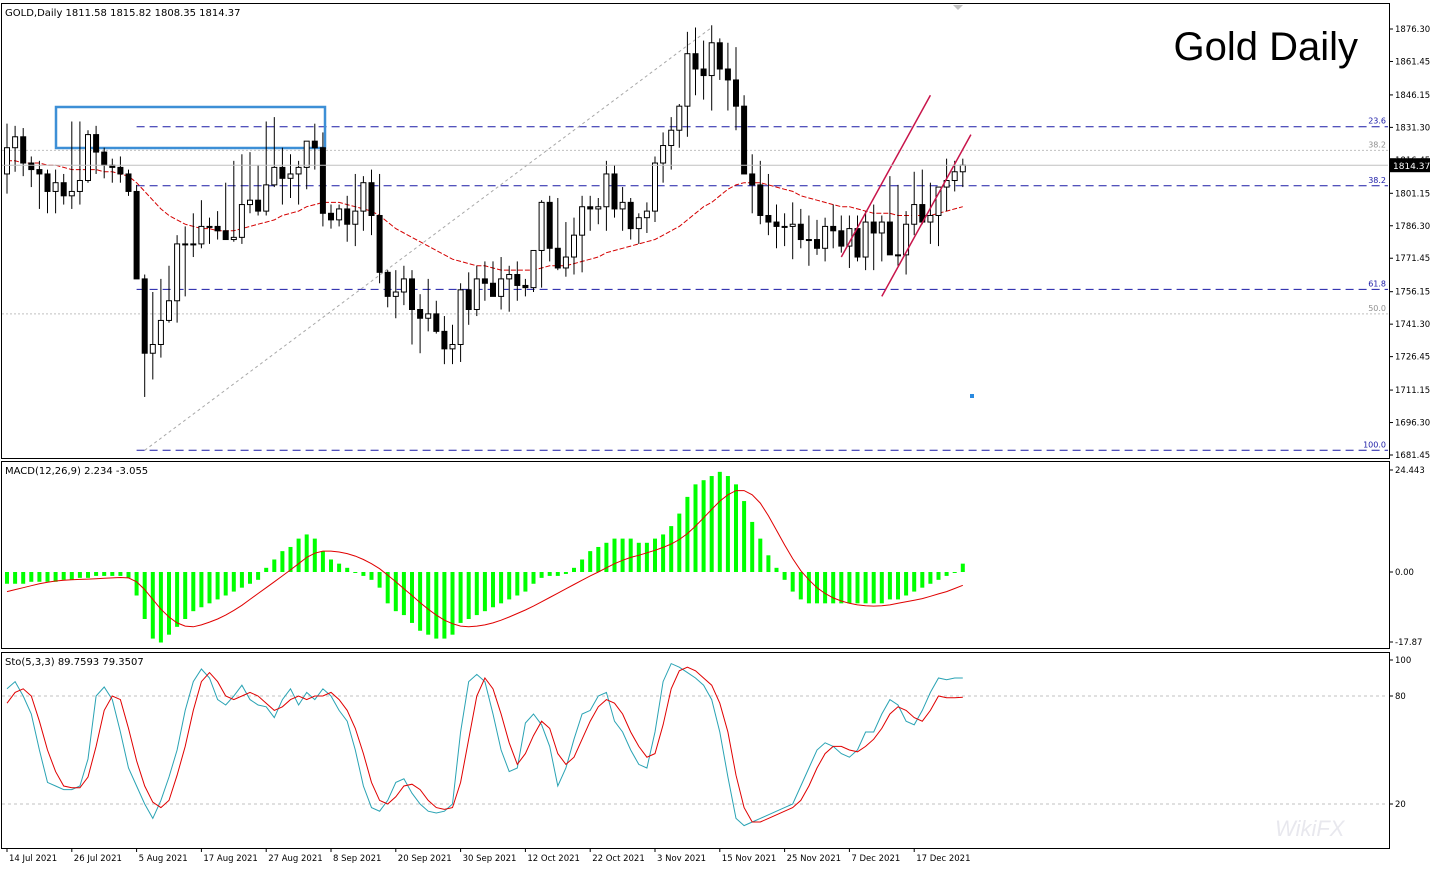 This screenshot has width=1430, height=869. Describe the element at coordinates (1412, 194) in the screenshot. I see `price-tick-label: 1801.15` at that location.